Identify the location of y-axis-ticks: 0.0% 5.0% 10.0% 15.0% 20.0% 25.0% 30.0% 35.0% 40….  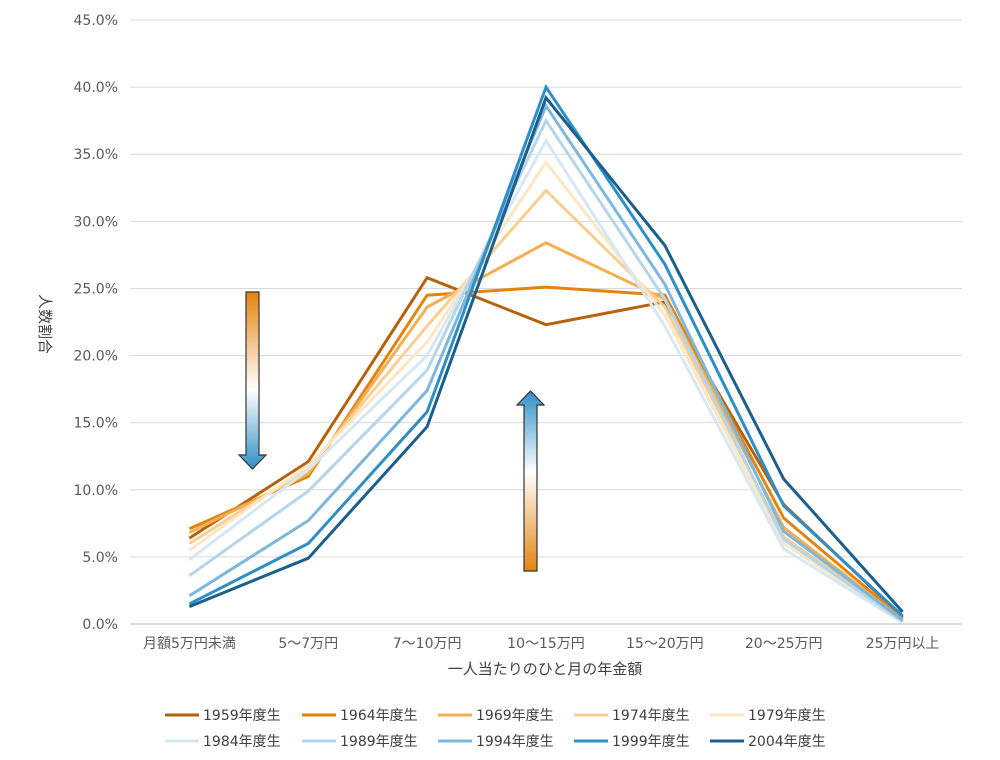
(96, 323).